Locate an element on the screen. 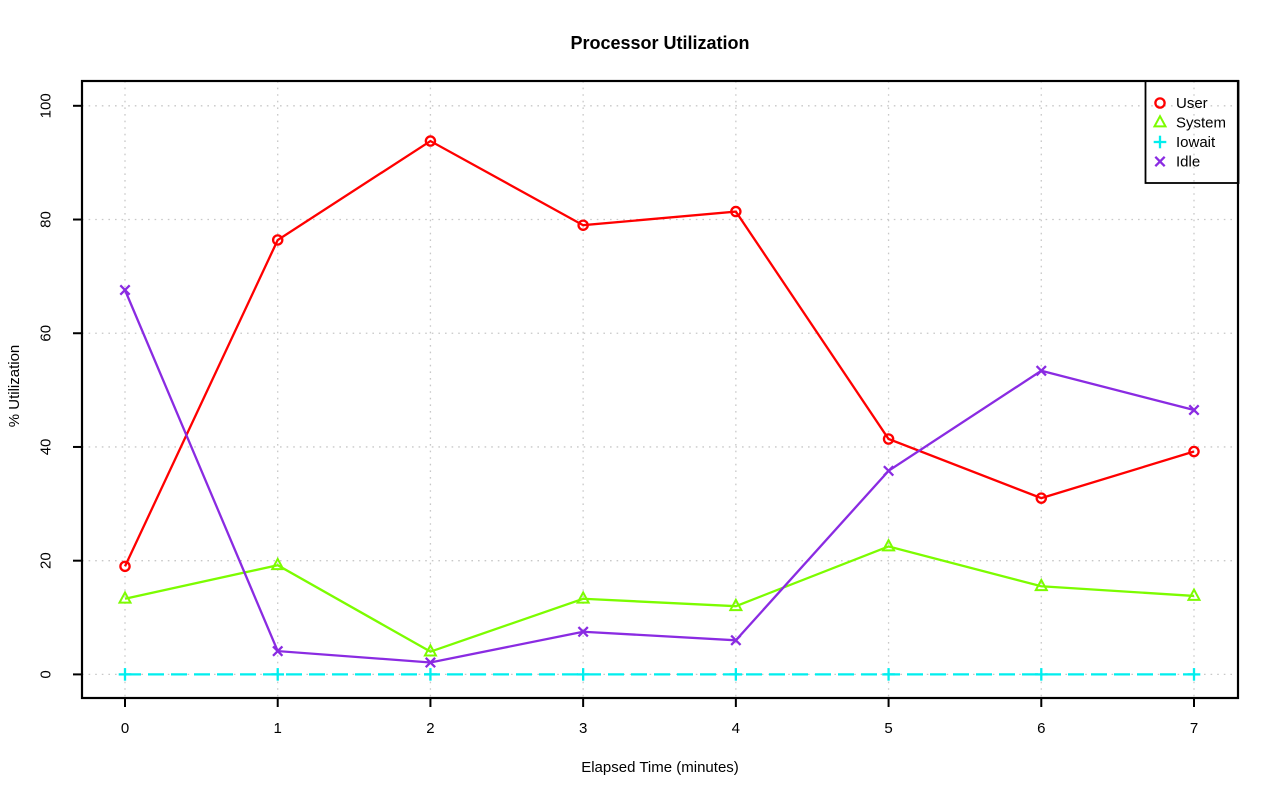  x-tick-label: 5 is located at coordinates (888, 728).